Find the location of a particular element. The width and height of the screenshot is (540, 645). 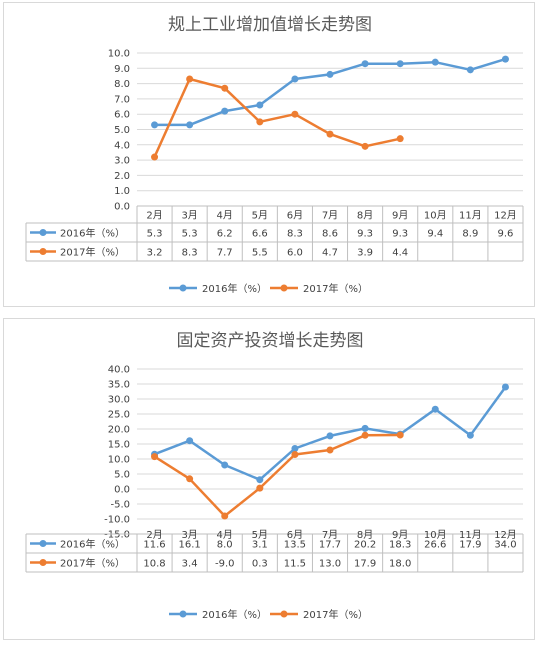

legend-label: 2016年（%） is located at coordinates (234, 288).